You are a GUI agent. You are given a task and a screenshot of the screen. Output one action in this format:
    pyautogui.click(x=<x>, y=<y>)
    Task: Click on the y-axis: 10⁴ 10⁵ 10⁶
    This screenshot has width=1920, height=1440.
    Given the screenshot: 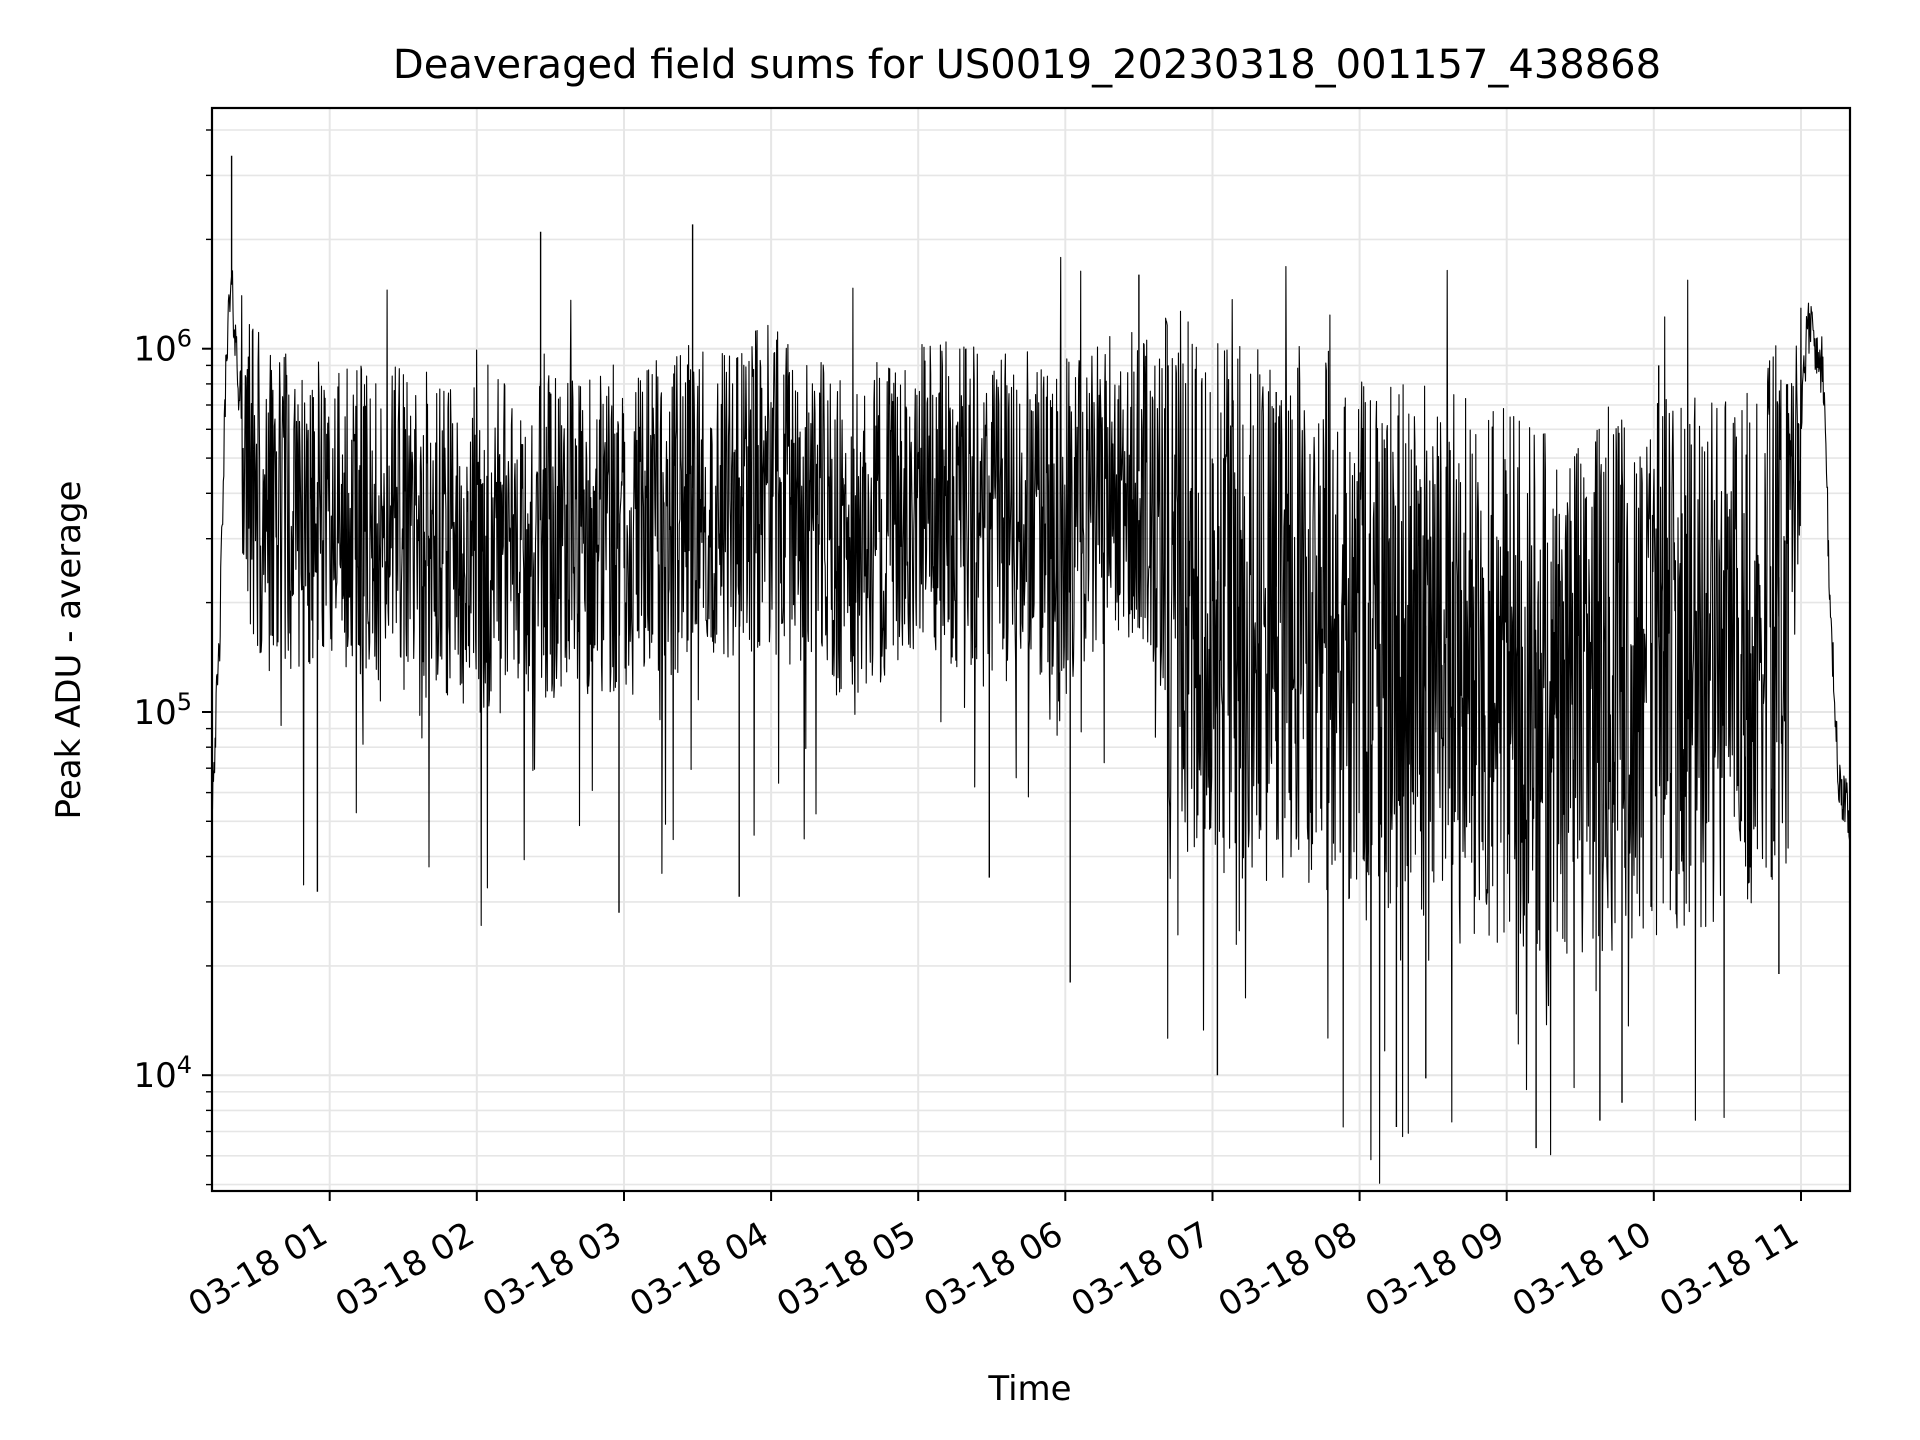 What is the action you would take?
    pyautogui.click(x=172, y=657)
    